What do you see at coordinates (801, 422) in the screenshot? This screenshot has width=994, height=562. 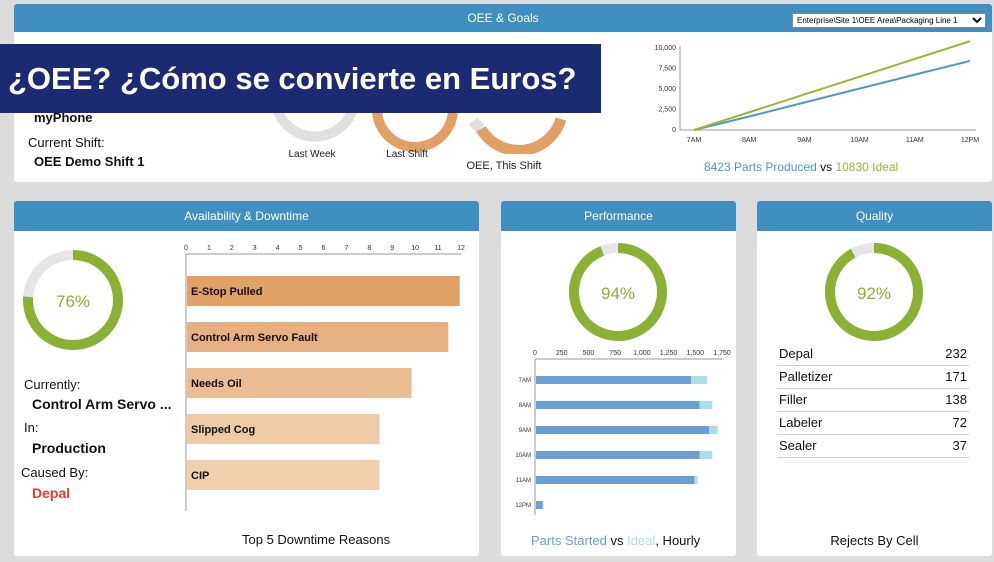 I see `reject-cell-name: Labeler` at bounding box center [801, 422].